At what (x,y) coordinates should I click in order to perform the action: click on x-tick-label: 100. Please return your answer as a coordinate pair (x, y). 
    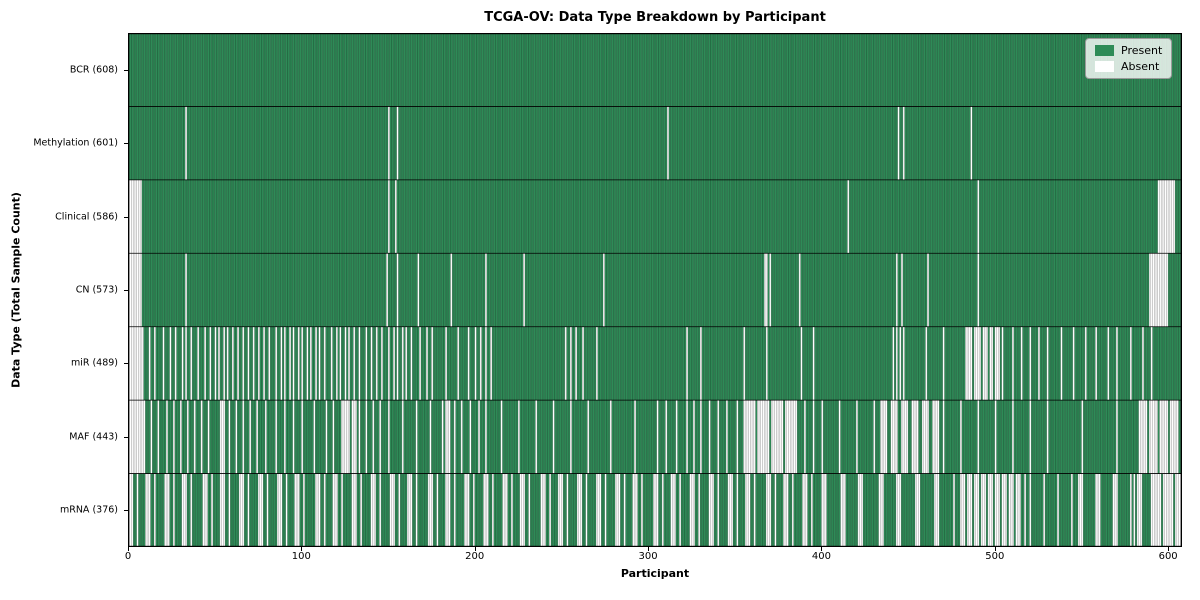
    Looking at the image, I should click on (301, 556).